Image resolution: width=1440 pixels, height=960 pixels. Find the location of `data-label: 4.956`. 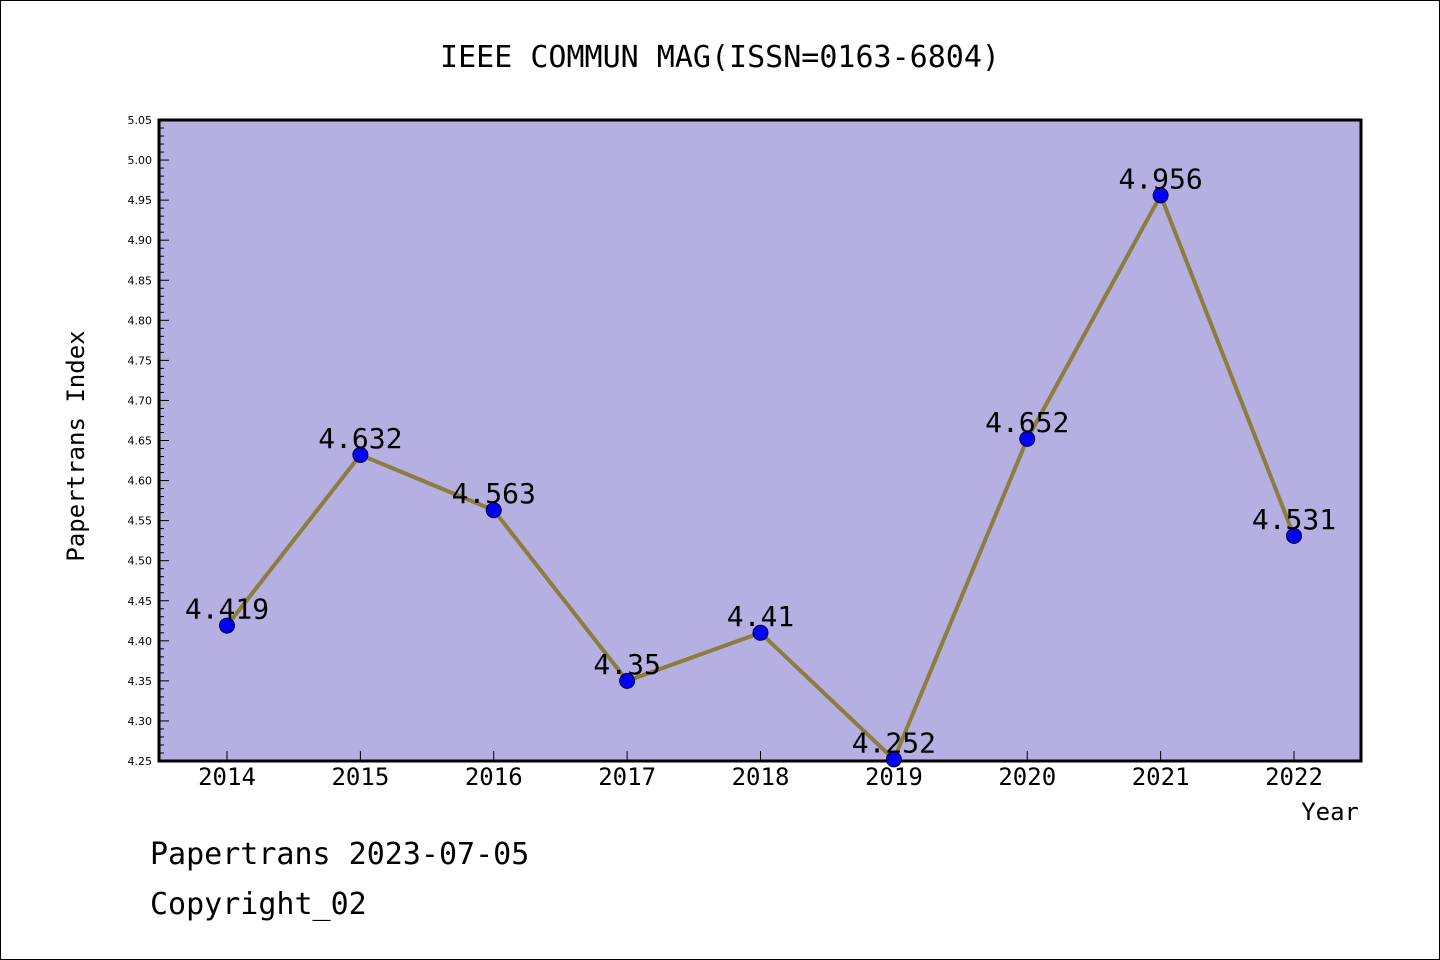

data-label: 4.956 is located at coordinates (1160, 178).